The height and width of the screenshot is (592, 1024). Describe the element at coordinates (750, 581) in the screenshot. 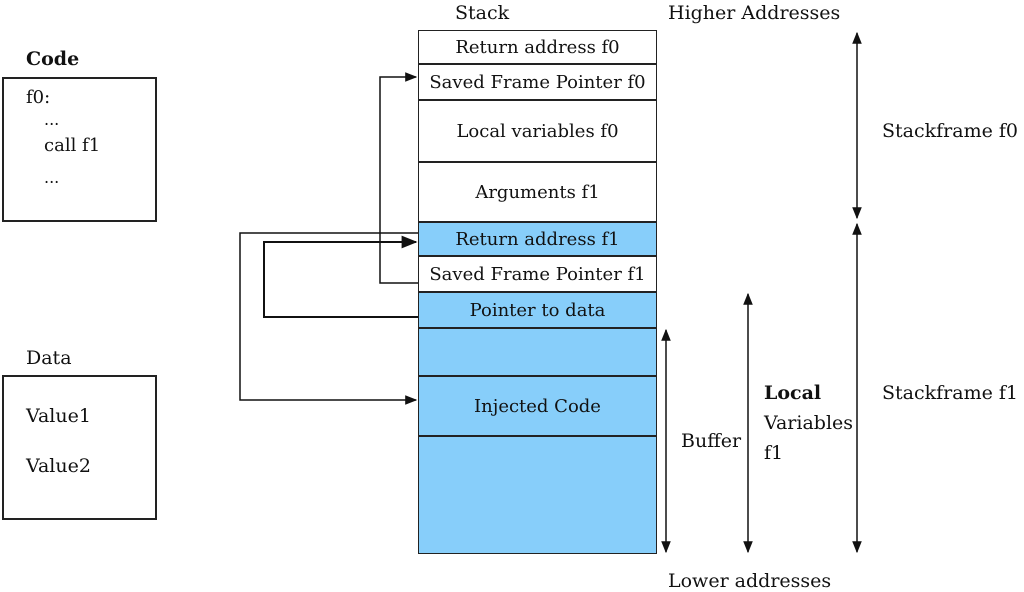

I see `lower-addresses-label: Lower addresses` at that location.